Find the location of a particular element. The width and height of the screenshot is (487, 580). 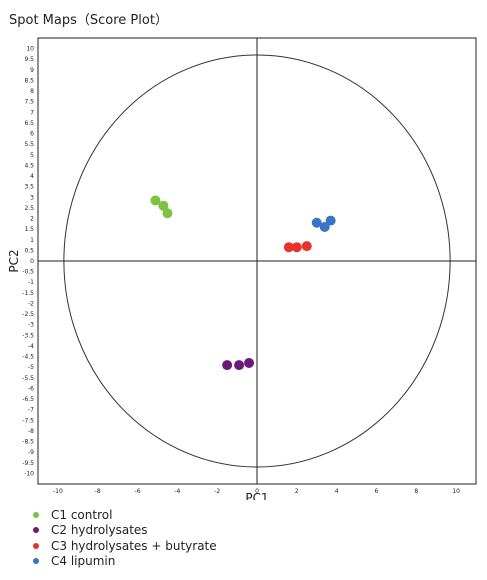

y-tick-label: -7 is located at coordinates (31, 410).